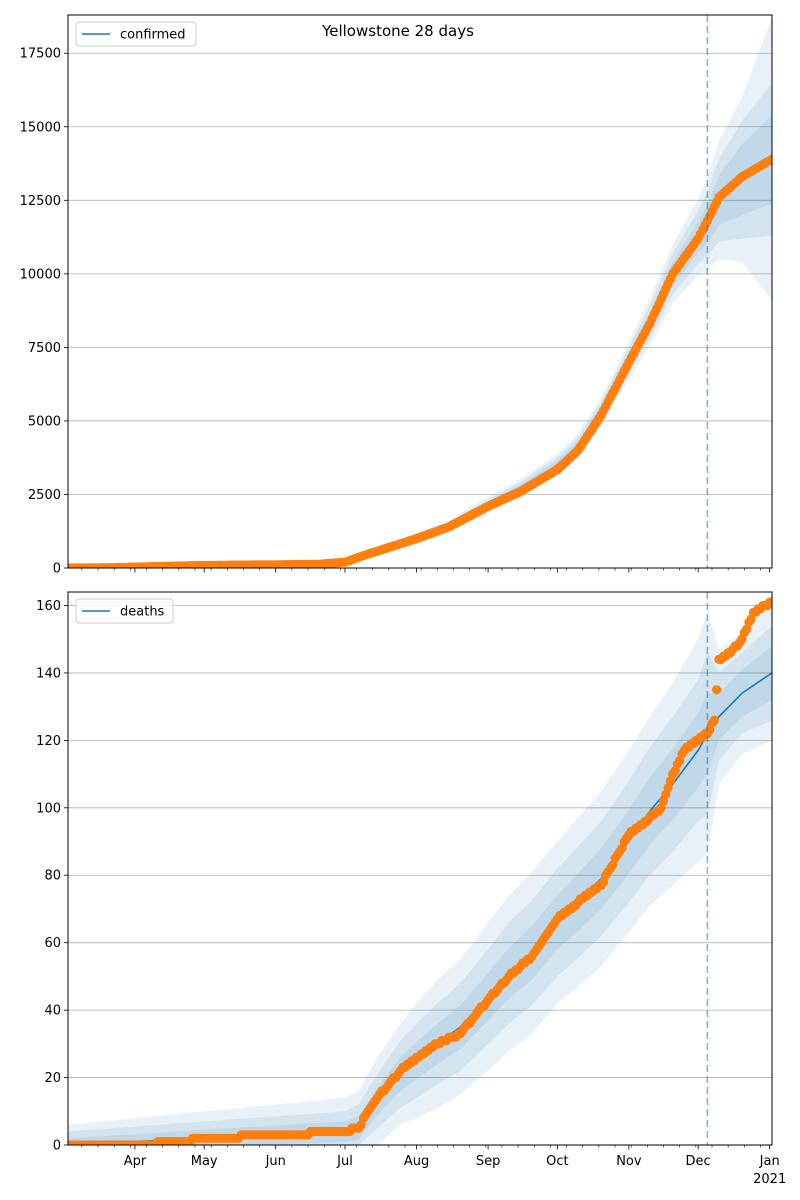 The width and height of the screenshot is (800, 1200). Describe the element at coordinates (52, 1078) in the screenshot. I see `y-tick-label: 20` at that location.